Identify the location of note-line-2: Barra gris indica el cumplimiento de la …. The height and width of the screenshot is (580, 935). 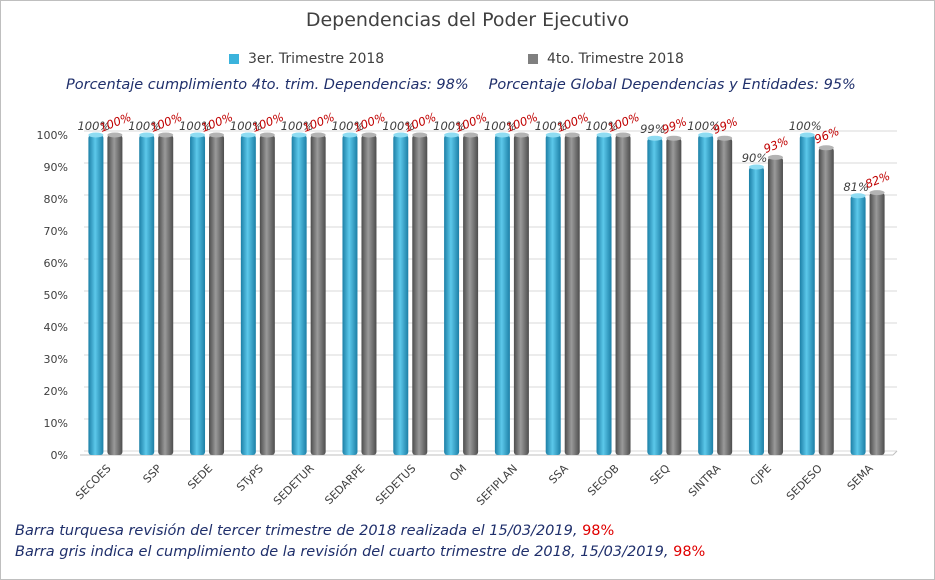
(360, 552).